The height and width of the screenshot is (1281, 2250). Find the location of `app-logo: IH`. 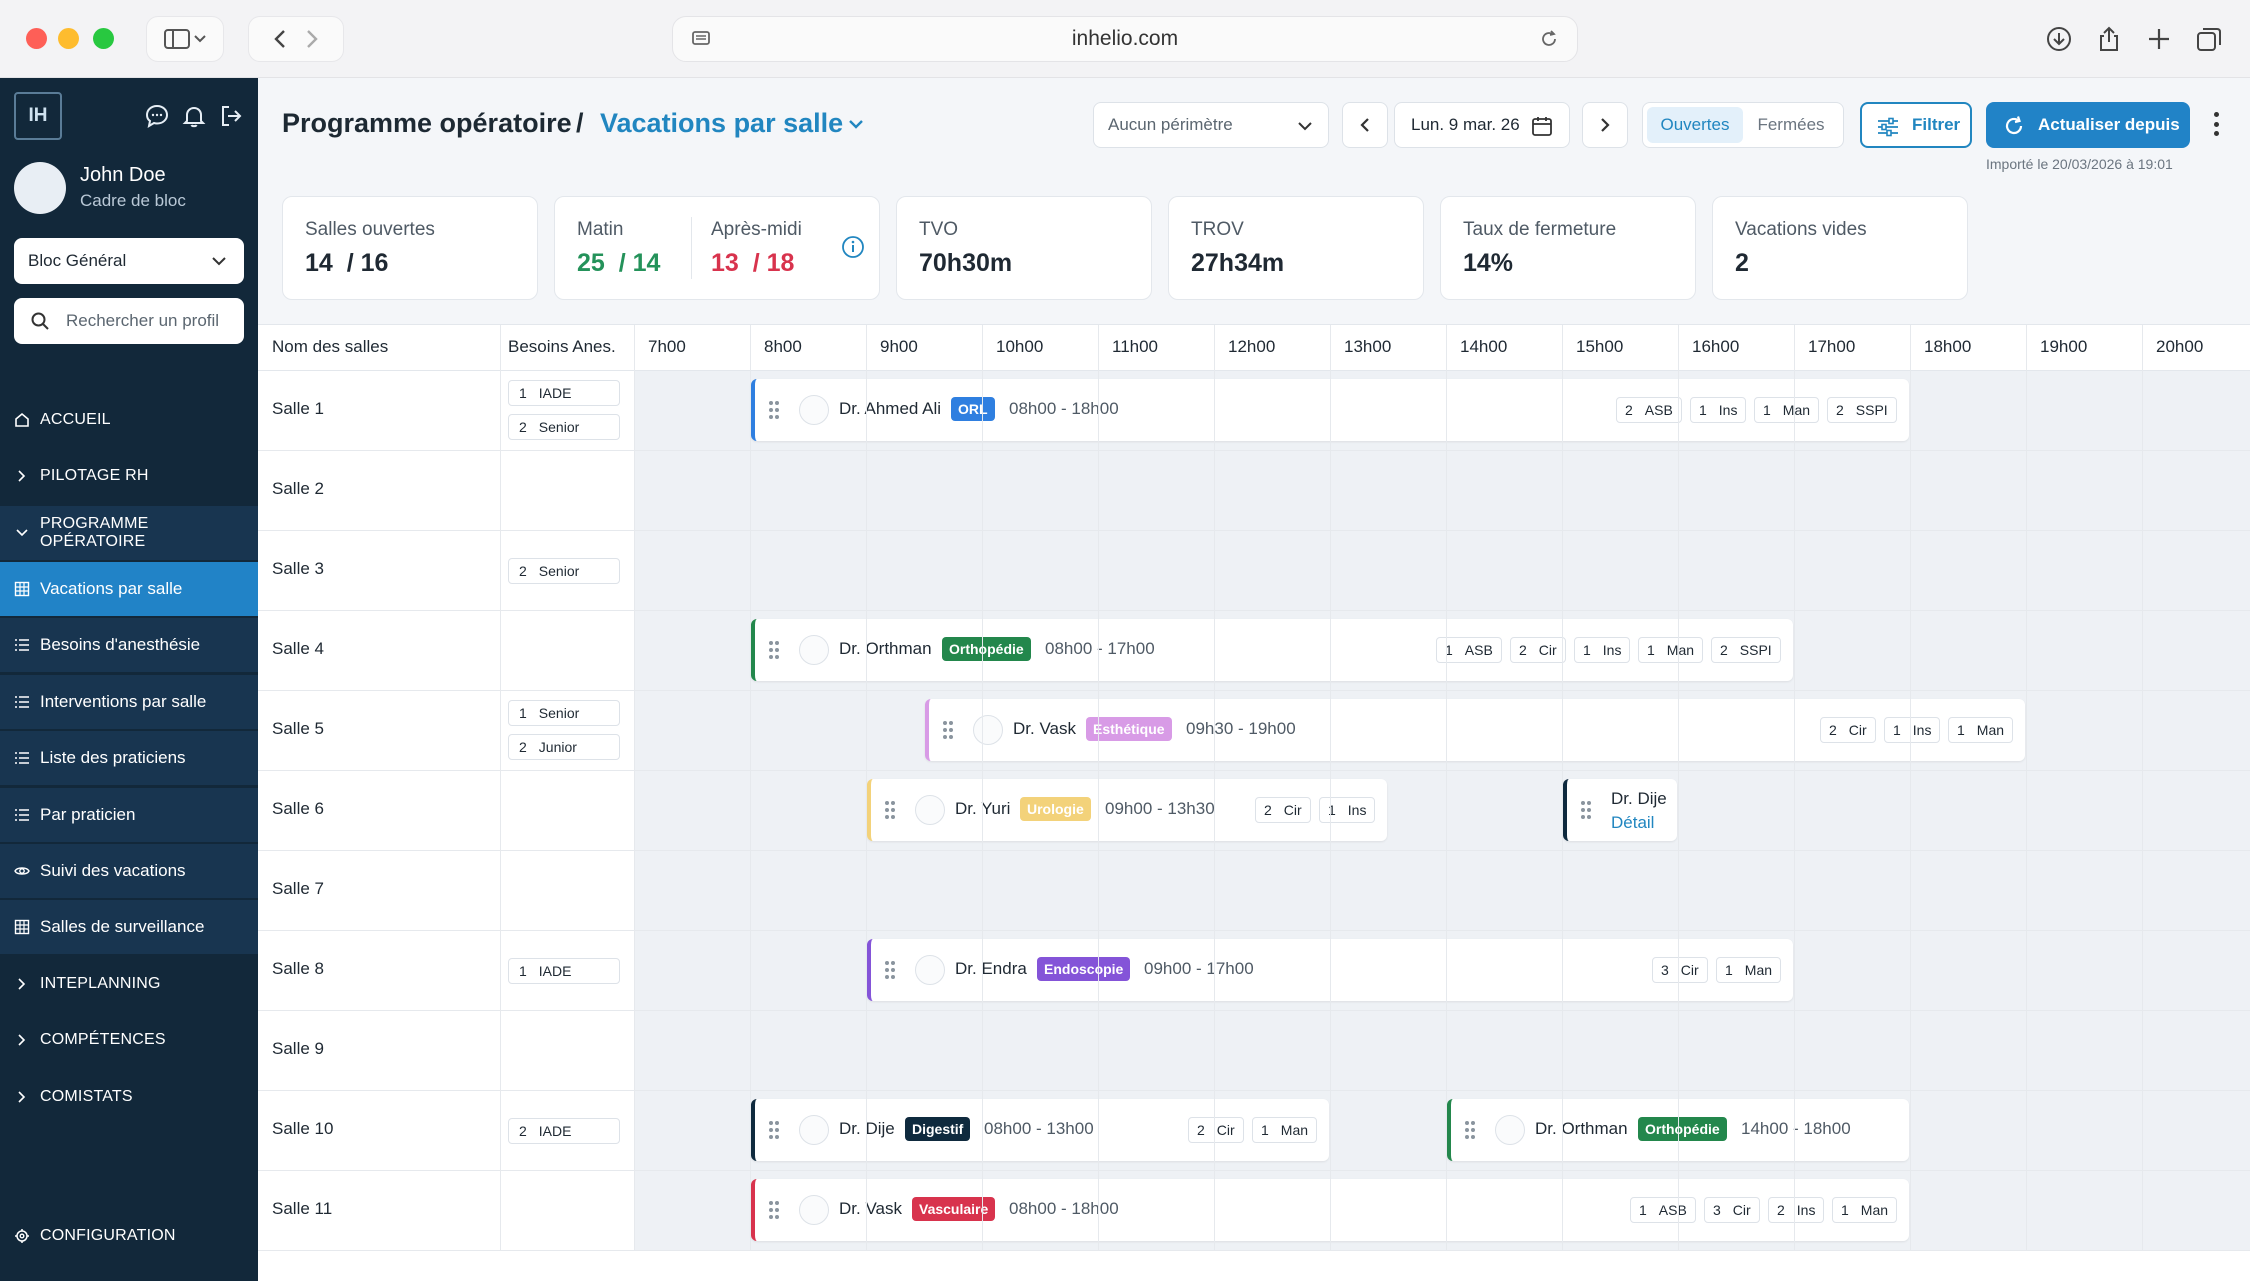

app-logo: IH is located at coordinates (38, 116).